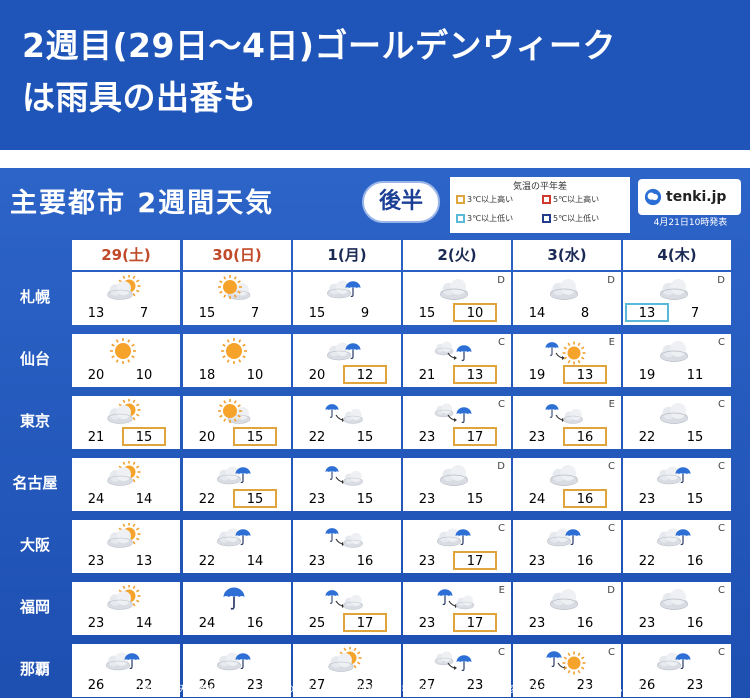 The height and width of the screenshot is (698, 750). I want to click on forecast-cell: 24 16, so click(237, 608).